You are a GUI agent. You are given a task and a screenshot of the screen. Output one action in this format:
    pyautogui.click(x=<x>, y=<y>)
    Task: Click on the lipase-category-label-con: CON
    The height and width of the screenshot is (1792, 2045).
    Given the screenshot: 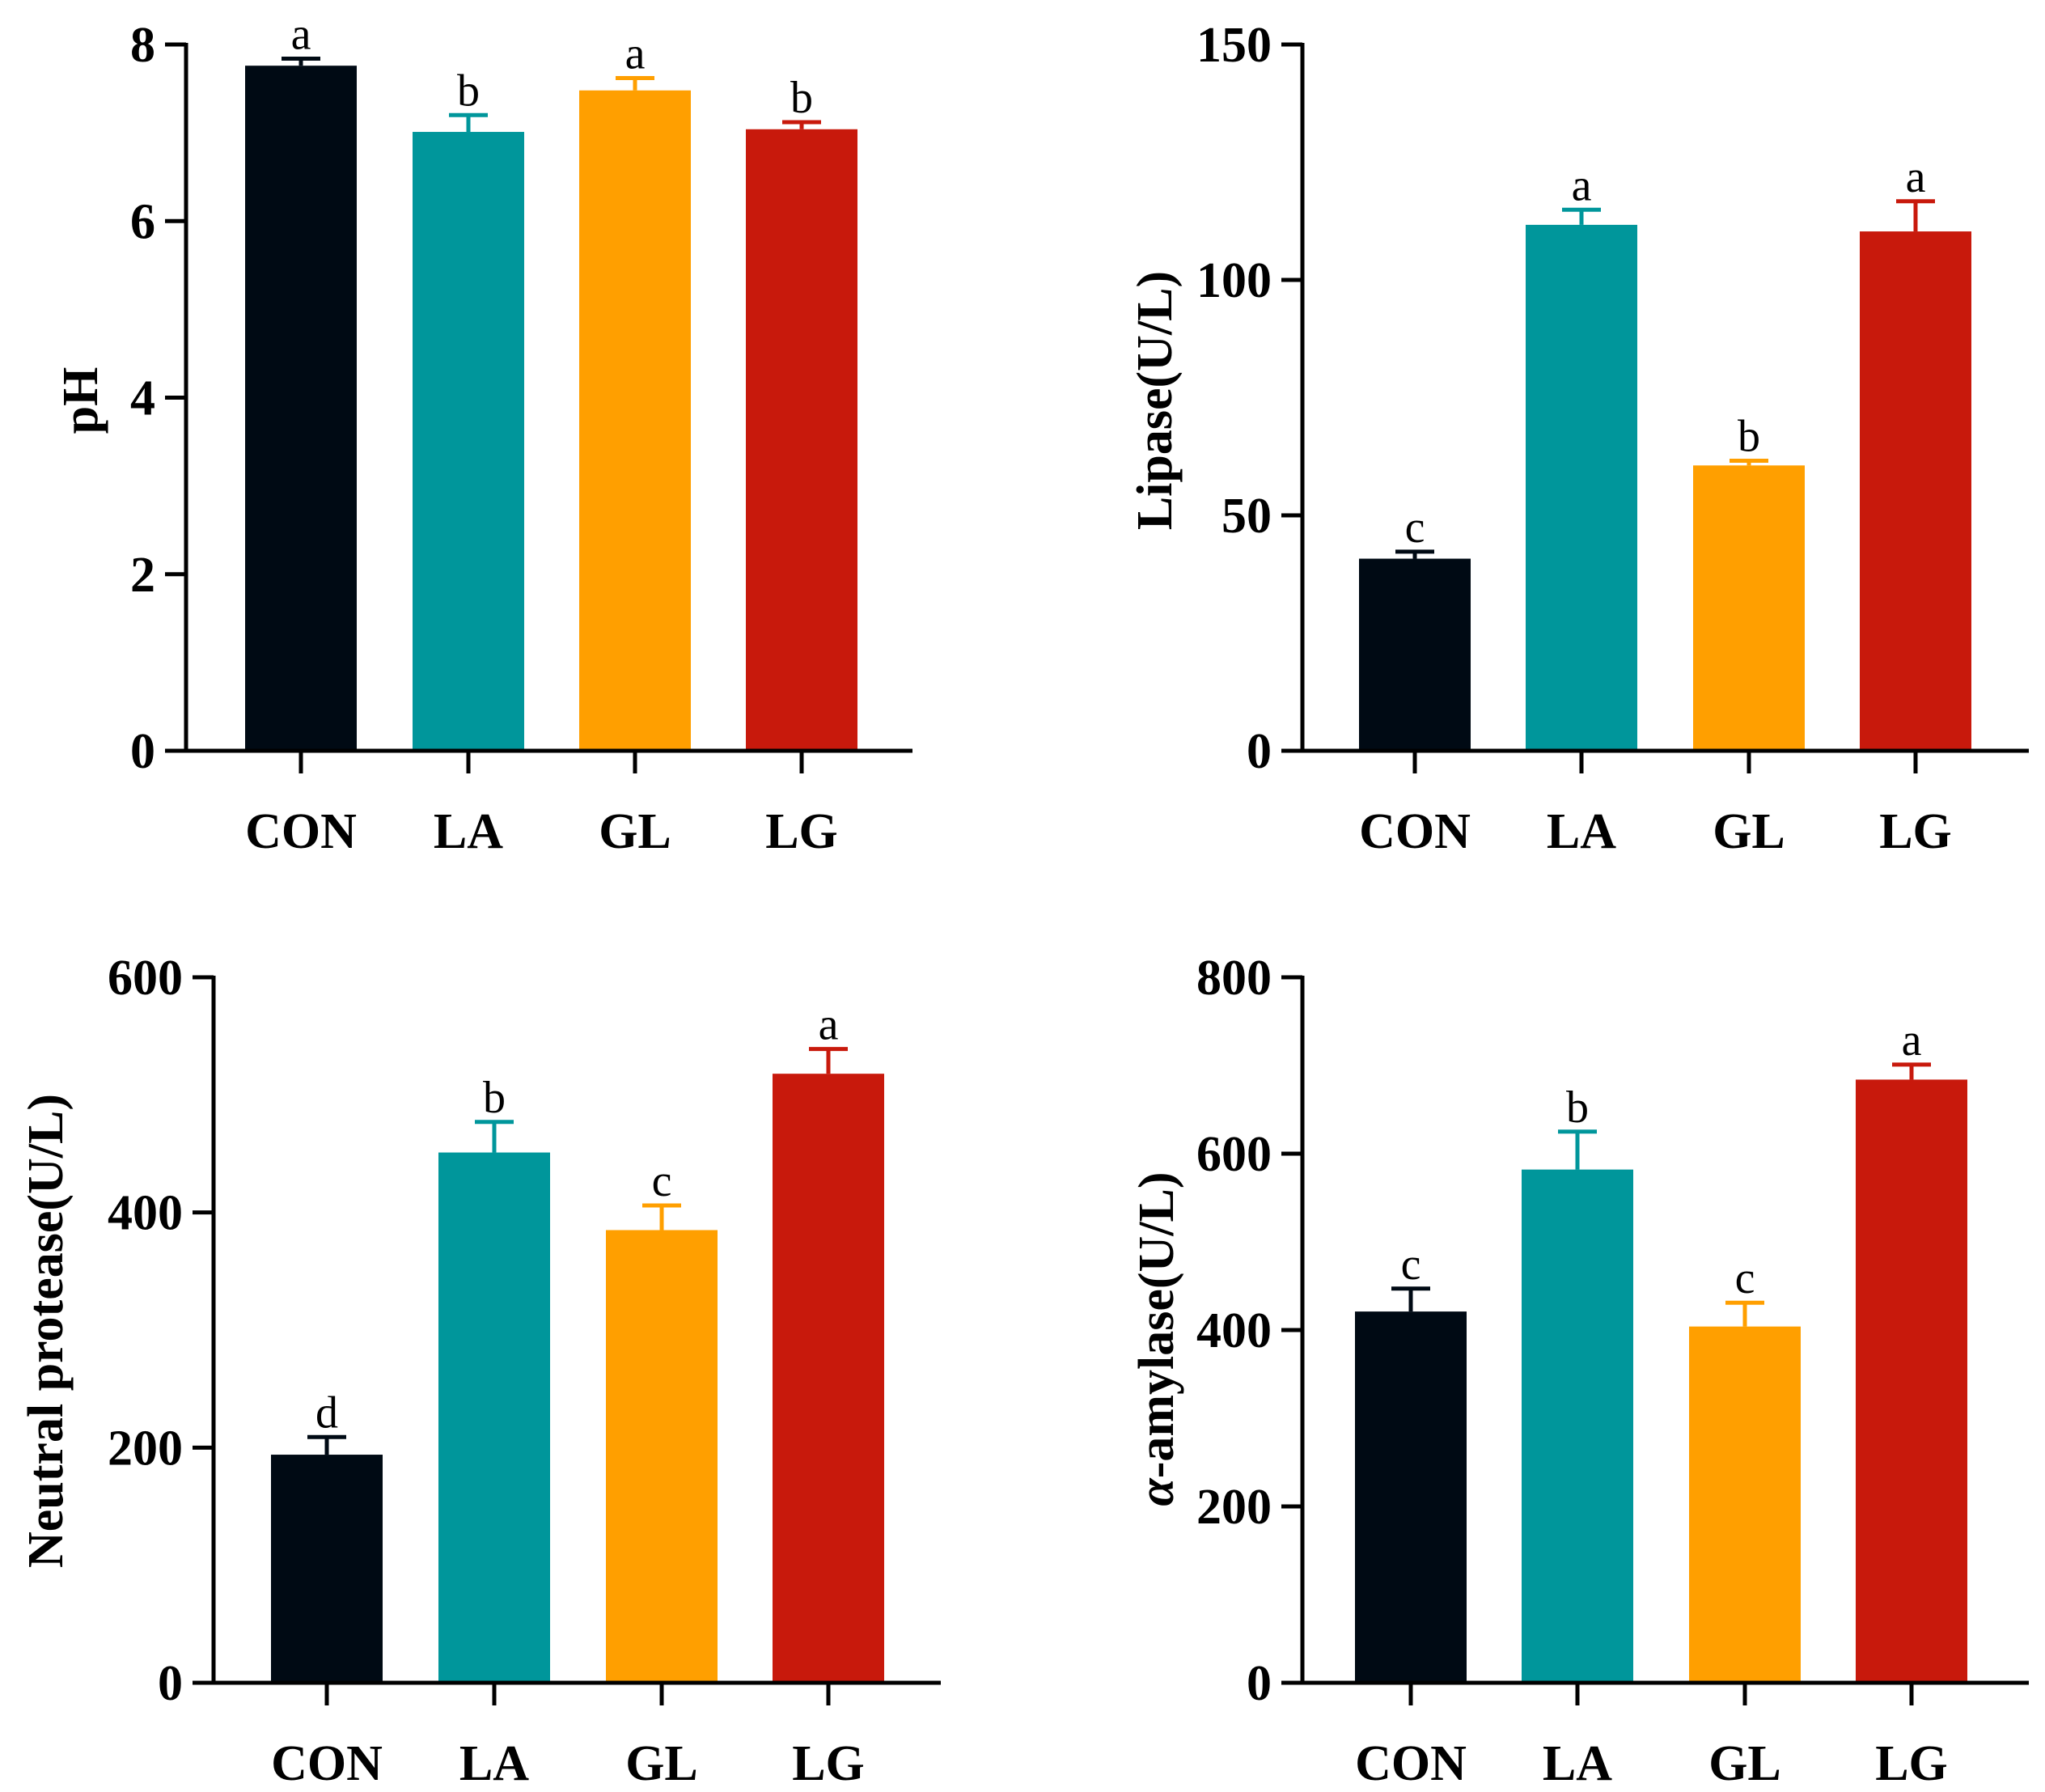 What is the action you would take?
    pyautogui.click(x=1415, y=832)
    